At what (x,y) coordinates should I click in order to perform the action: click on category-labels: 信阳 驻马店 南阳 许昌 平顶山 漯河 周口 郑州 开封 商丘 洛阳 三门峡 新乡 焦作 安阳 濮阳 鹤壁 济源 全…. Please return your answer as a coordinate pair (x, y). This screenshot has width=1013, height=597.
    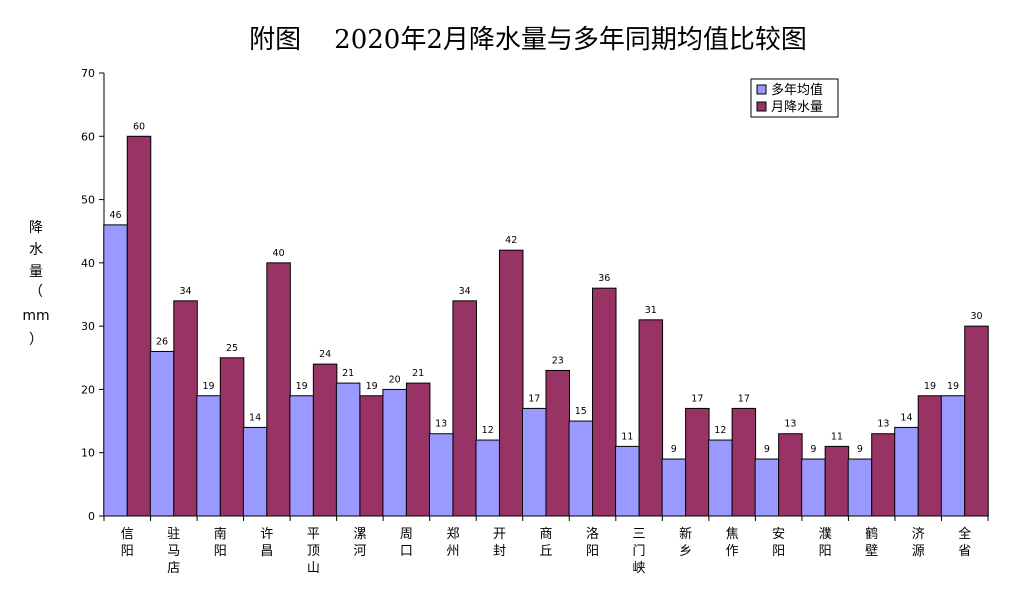
    Looking at the image, I should click on (546, 551).